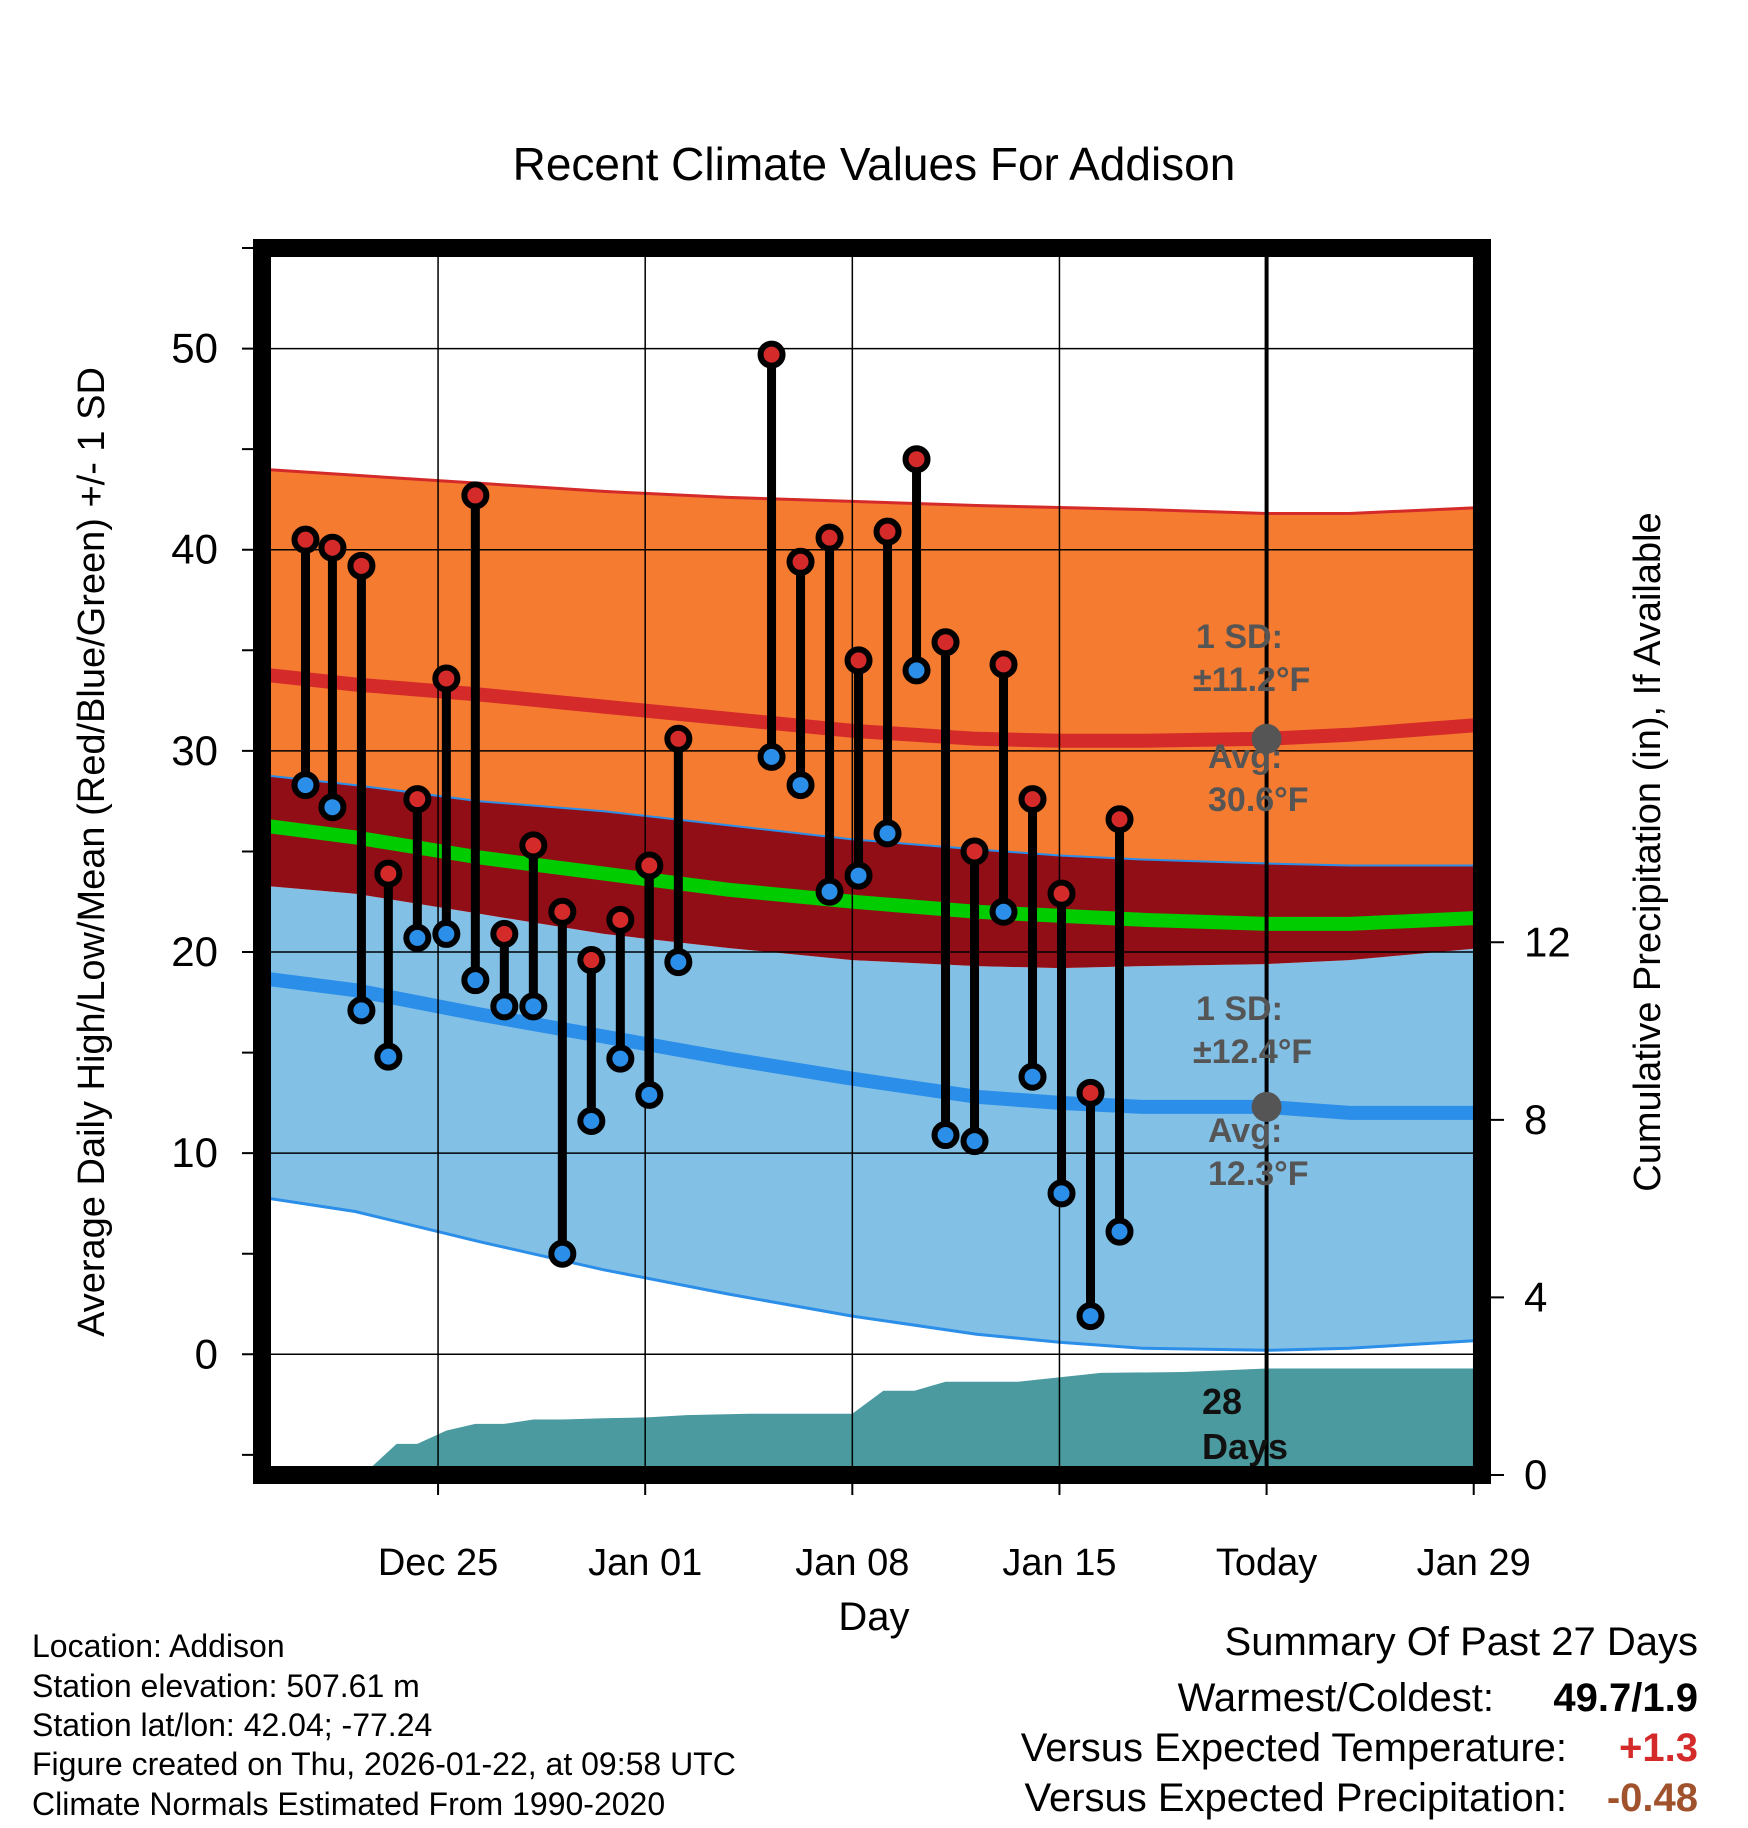 The image size is (1748, 1828). Describe the element at coordinates (226, 1686) in the screenshot. I see `footer-elevation: Station elevation: 507.61 m` at that location.